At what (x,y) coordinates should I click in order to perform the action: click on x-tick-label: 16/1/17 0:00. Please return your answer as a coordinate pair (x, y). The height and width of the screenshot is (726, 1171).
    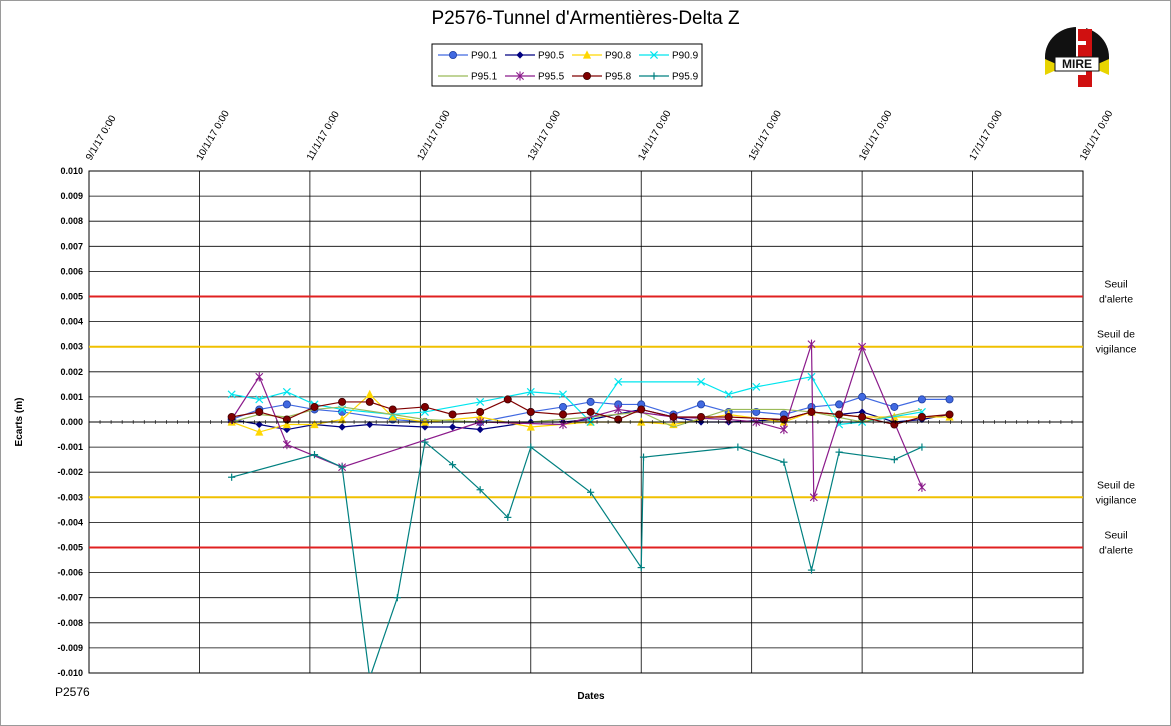
    Looking at the image, I should click on (876, 135).